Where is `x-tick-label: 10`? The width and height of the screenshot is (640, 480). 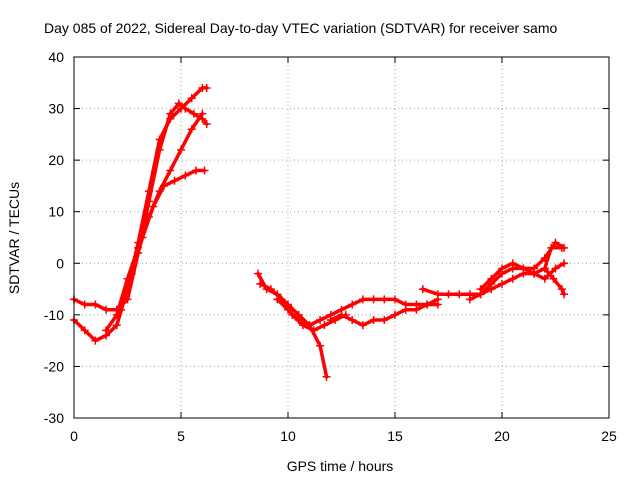
x-tick-label: 10 is located at coordinates (288, 436).